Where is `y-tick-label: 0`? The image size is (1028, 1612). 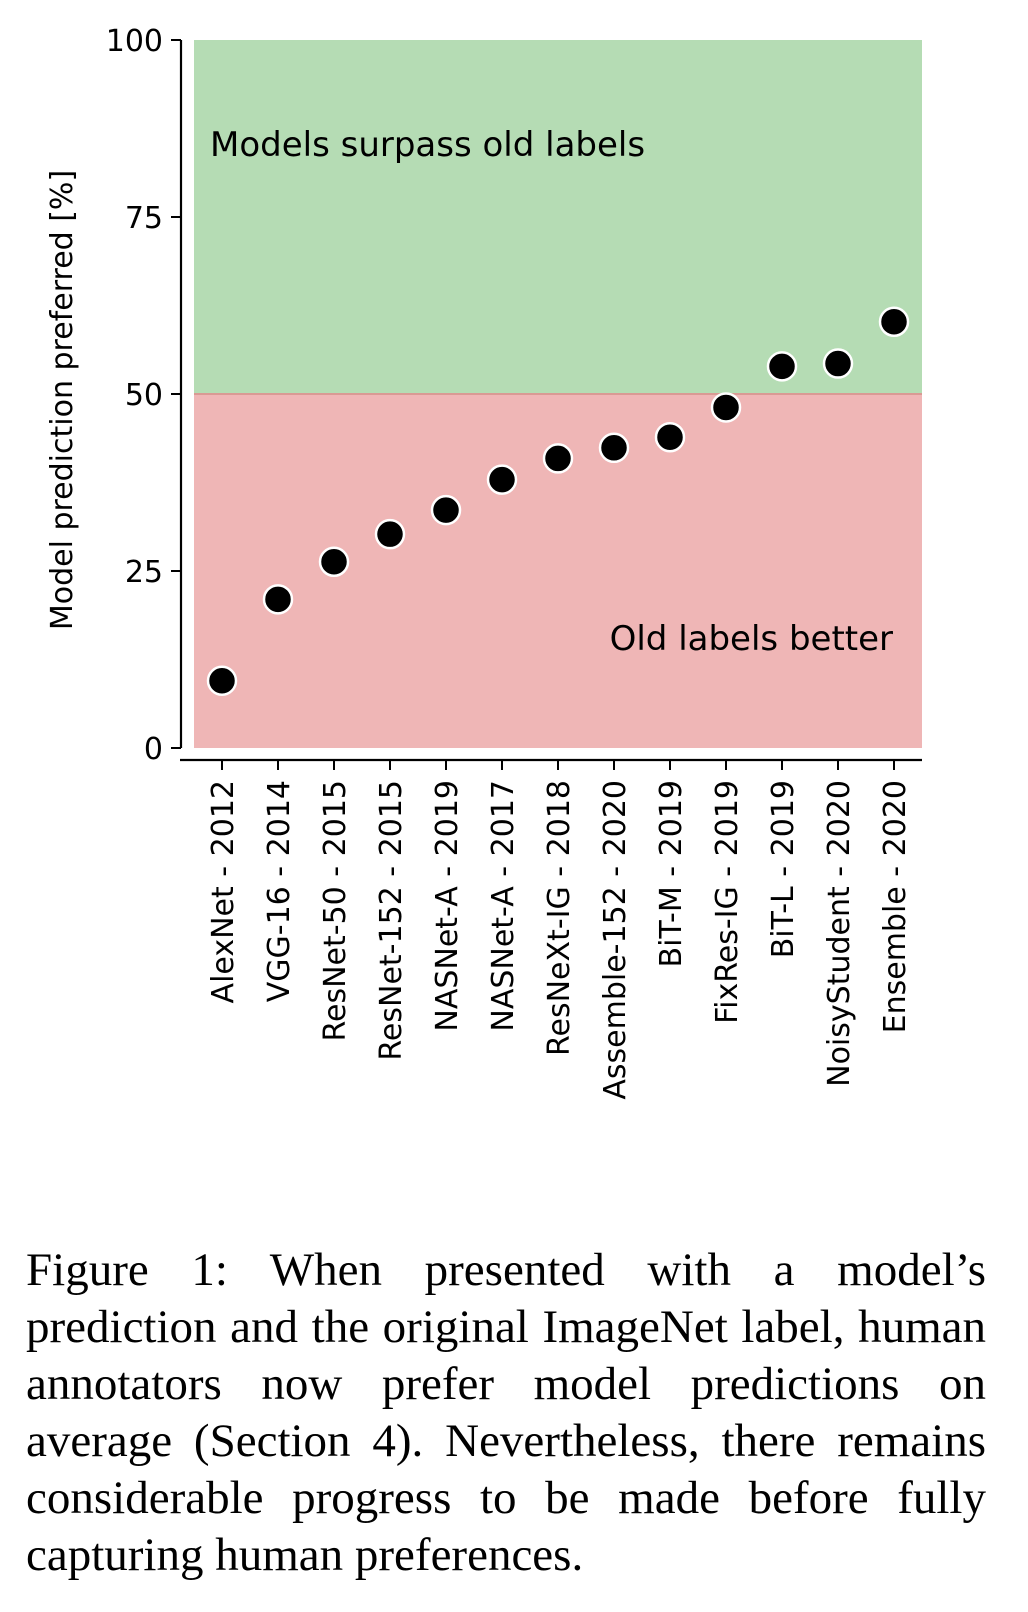 y-tick-label: 0 is located at coordinates (153, 749).